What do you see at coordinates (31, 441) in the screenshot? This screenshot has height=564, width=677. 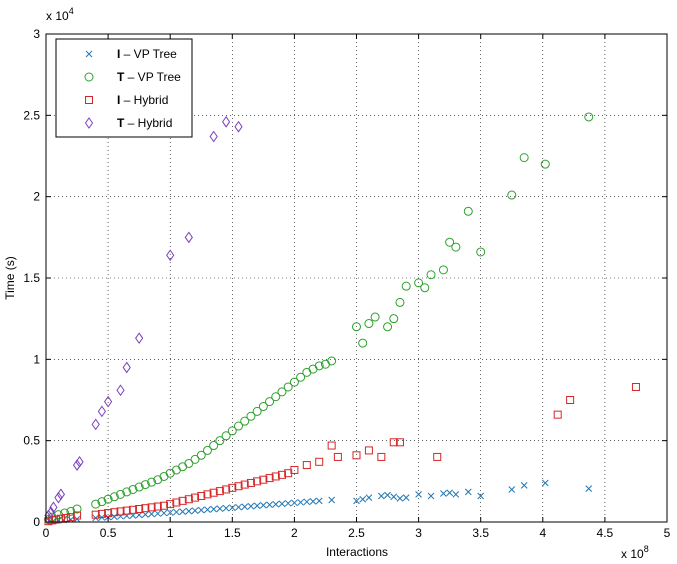 I see `y-tick-label: 0.5` at bounding box center [31, 441].